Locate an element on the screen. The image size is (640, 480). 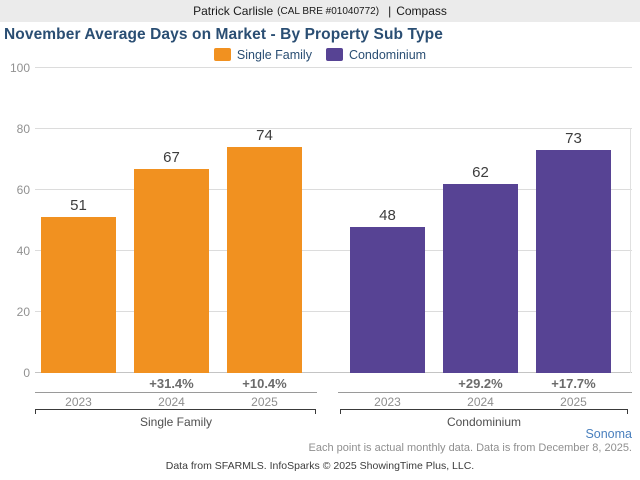
legend-item-single-family: Single Family is located at coordinates (262, 54).